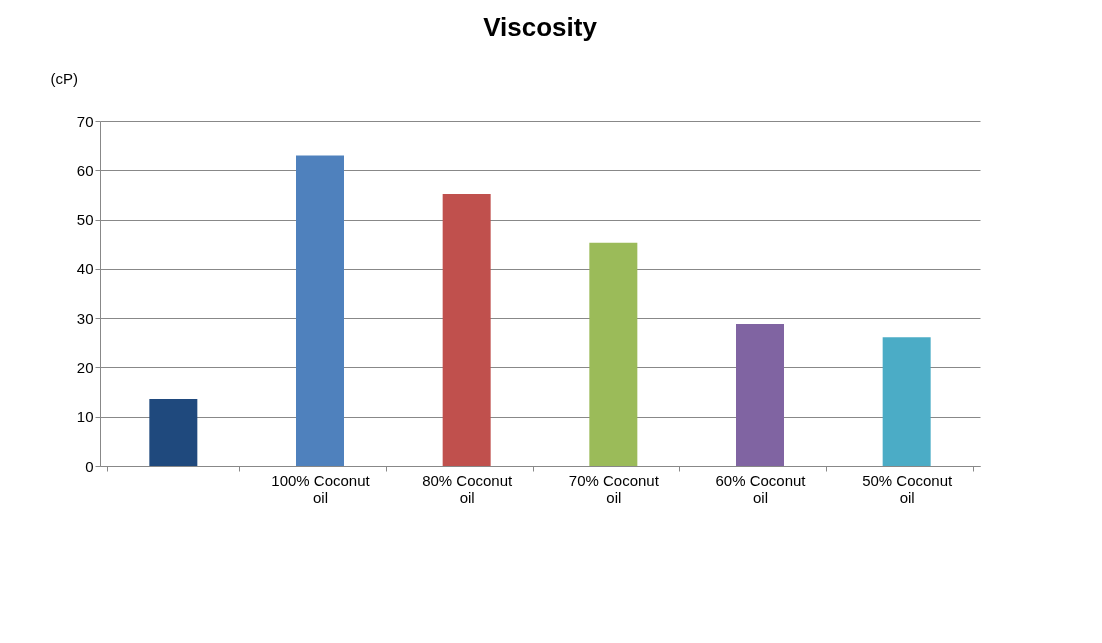 Image resolution: width=1102 pixels, height=643 pixels. What do you see at coordinates (85, 220) in the screenshot?
I see `y-tick-label: 50` at bounding box center [85, 220].